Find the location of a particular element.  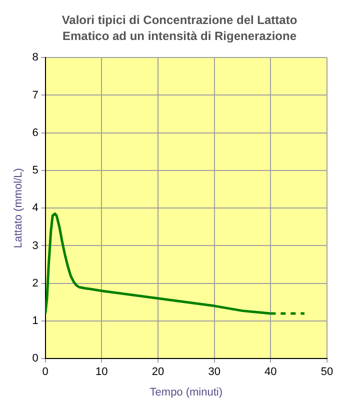

y-tick-label: 8 is located at coordinates (35, 58).